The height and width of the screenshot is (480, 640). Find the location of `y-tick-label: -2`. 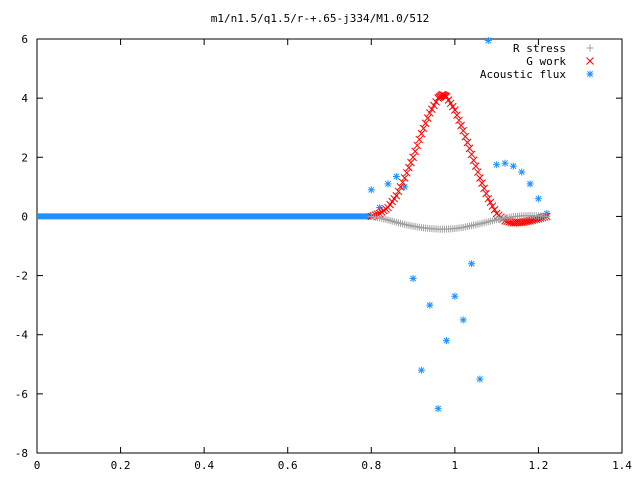

y-tick-label: -2 is located at coordinates (21, 276).